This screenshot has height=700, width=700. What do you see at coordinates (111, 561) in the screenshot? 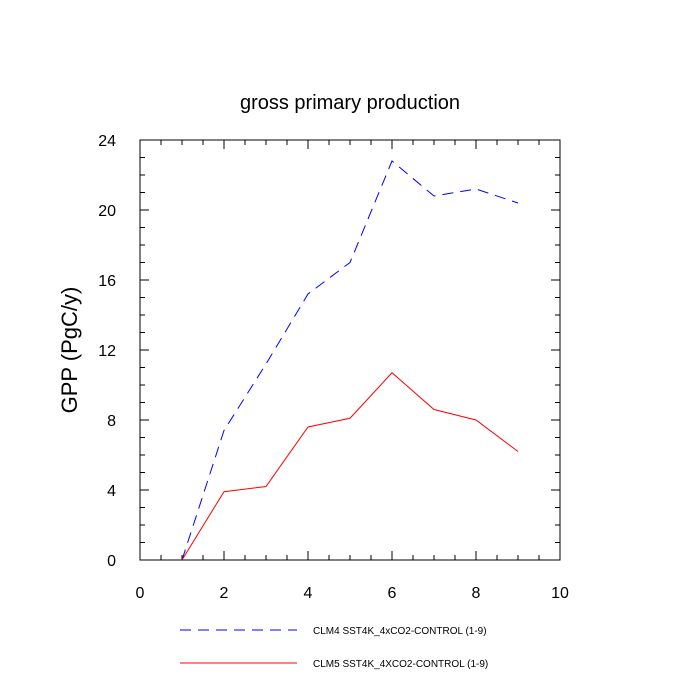
I see `y-tick-label: 0` at bounding box center [111, 561].